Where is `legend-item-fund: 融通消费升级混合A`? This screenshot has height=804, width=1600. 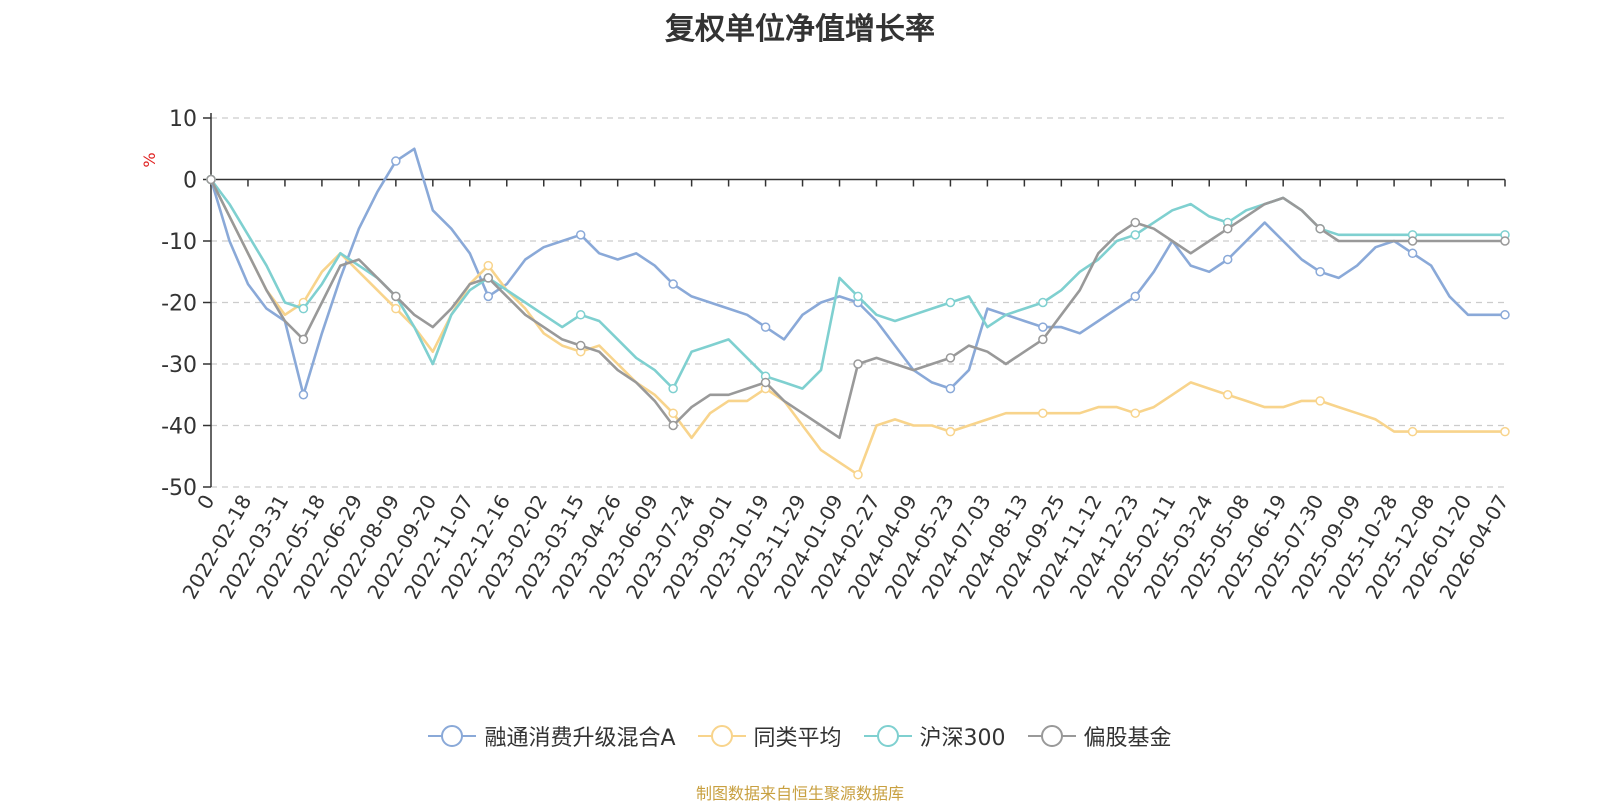
legend-item-fund: 融通消费升级混合A is located at coordinates (552, 736).